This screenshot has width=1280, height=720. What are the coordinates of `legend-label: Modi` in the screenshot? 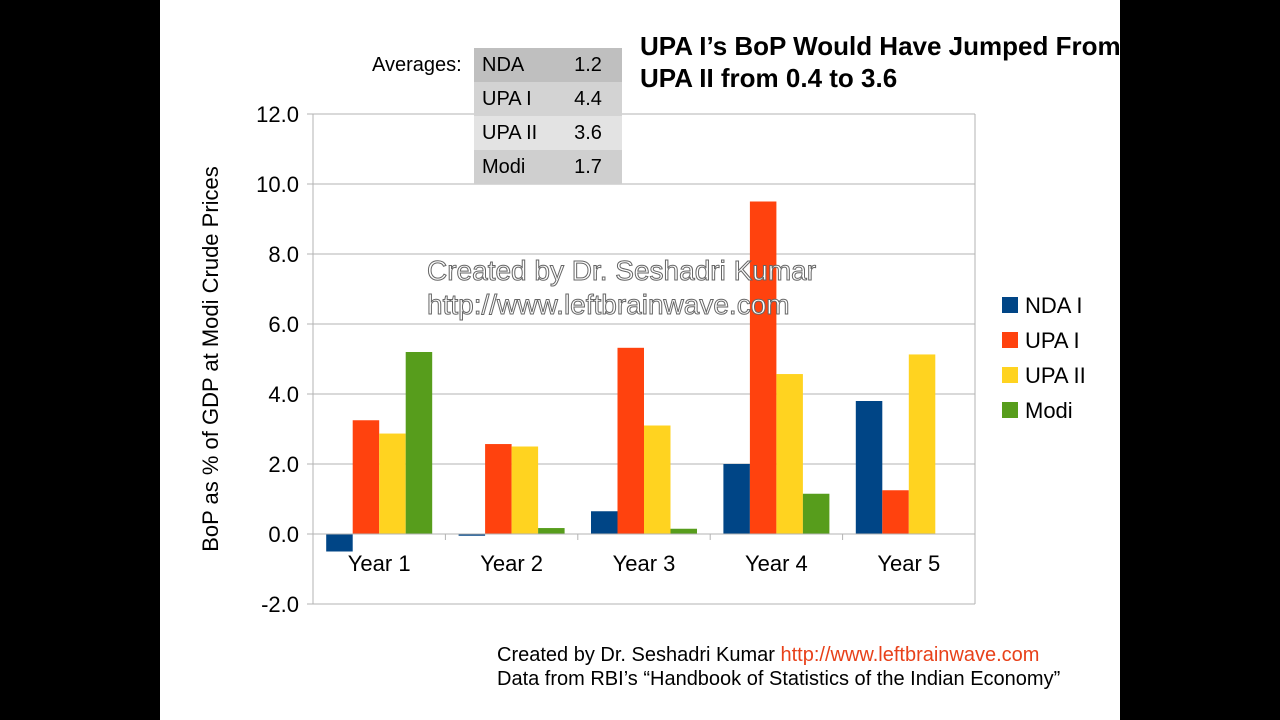 It's located at (1049, 410).